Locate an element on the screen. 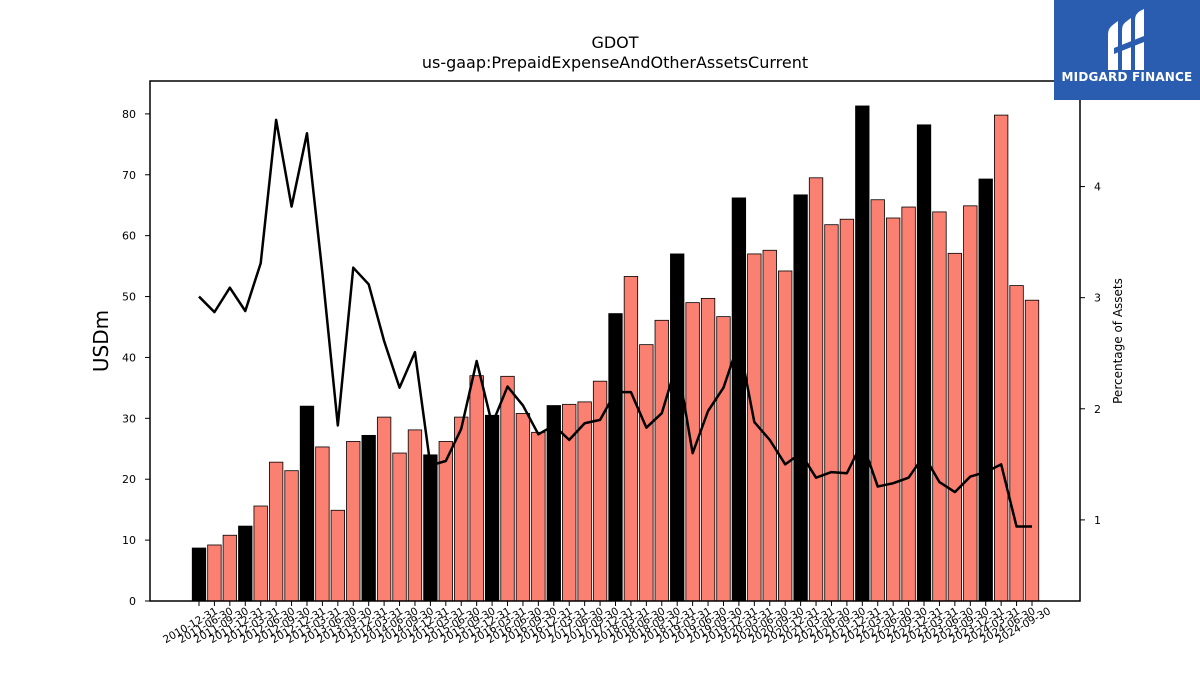 This screenshot has height=675, width=1200. y-tick-label: 20 is located at coordinates (129, 479).